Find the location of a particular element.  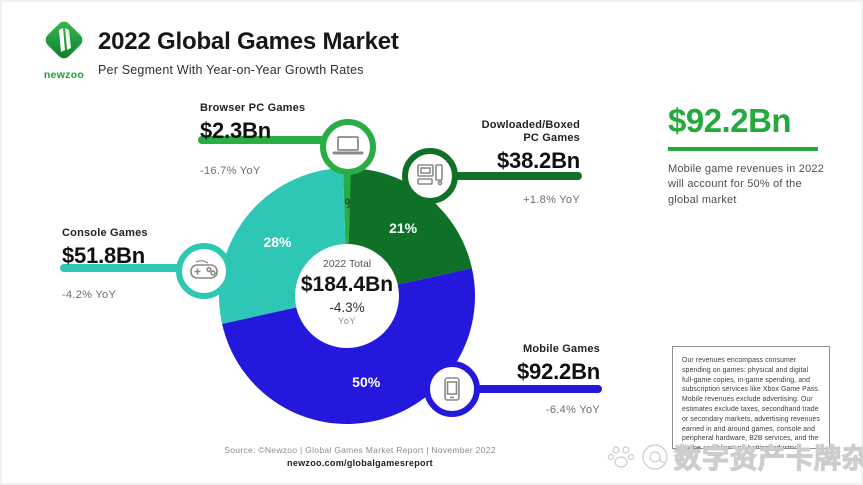

segment-yoy: -6.4% YoY is located at coordinates (572, 410).